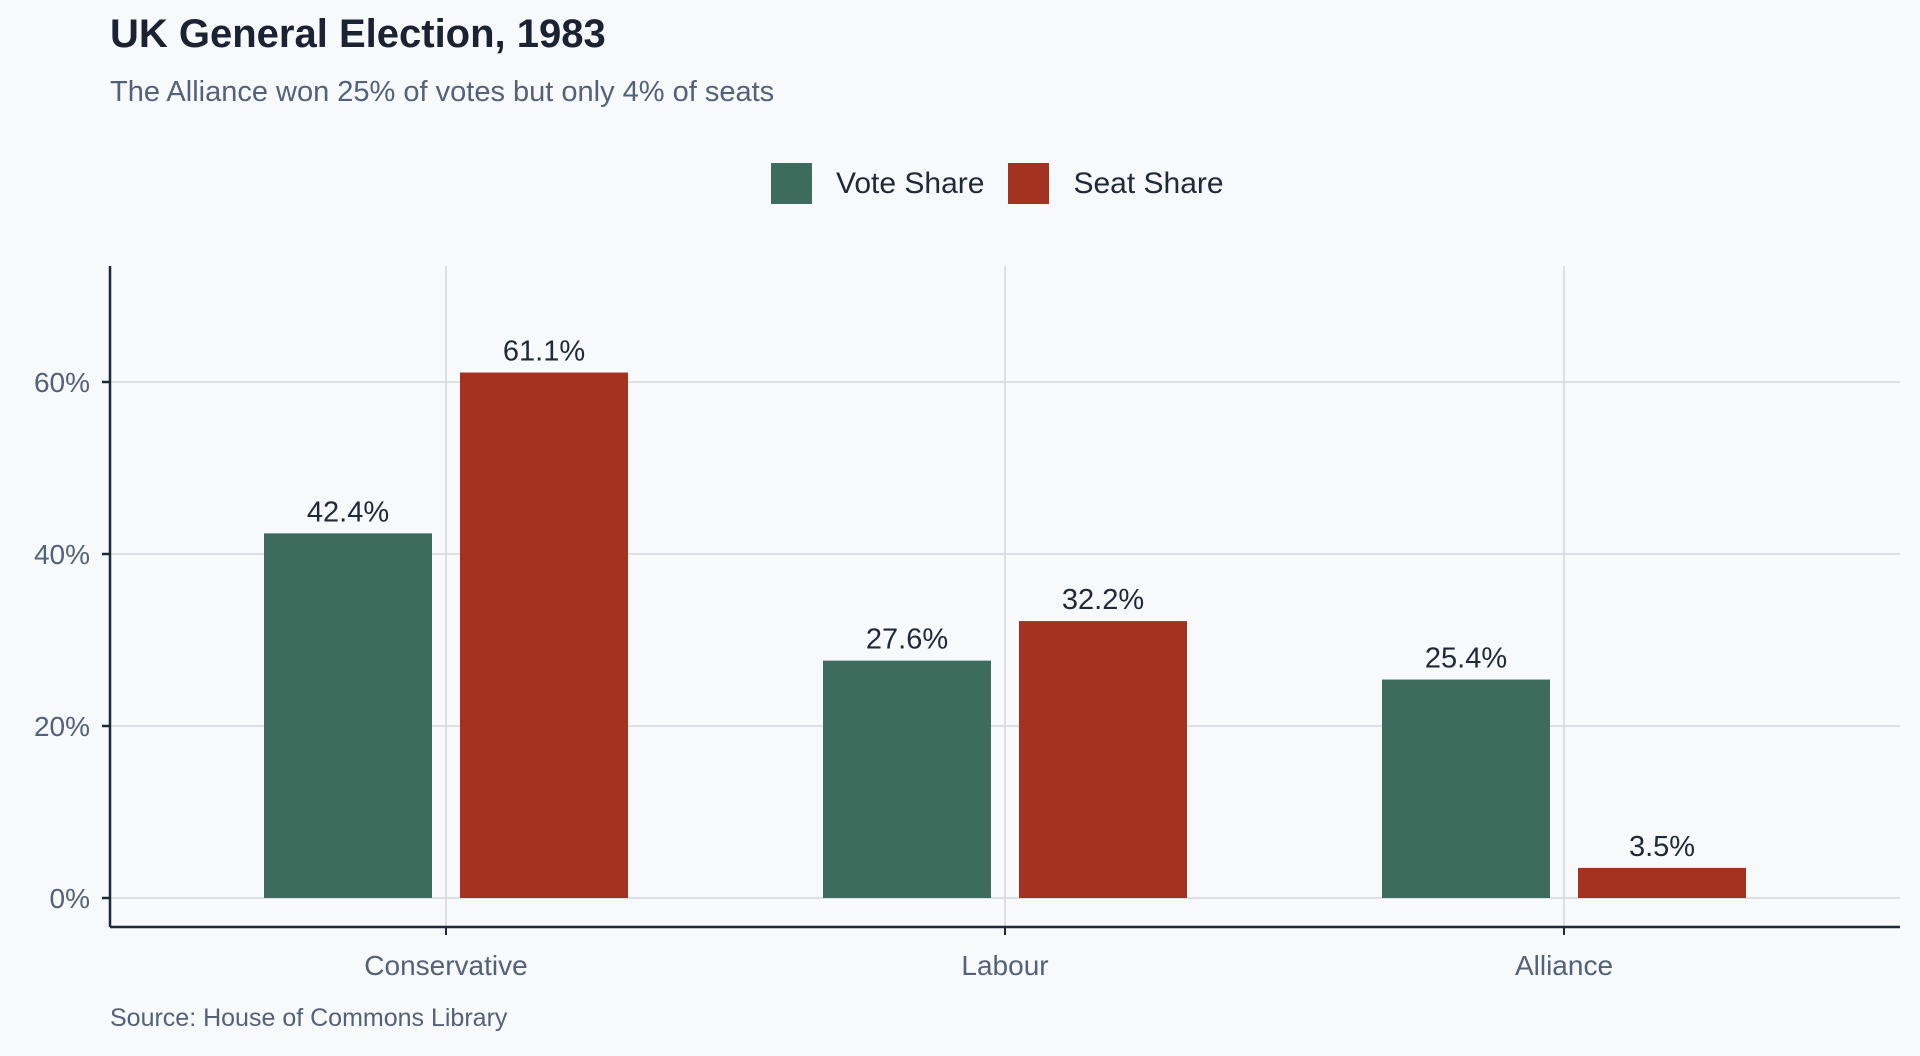 The width and height of the screenshot is (1920, 1056). I want to click on bar-seat-share-alliance, so click(1662, 882).